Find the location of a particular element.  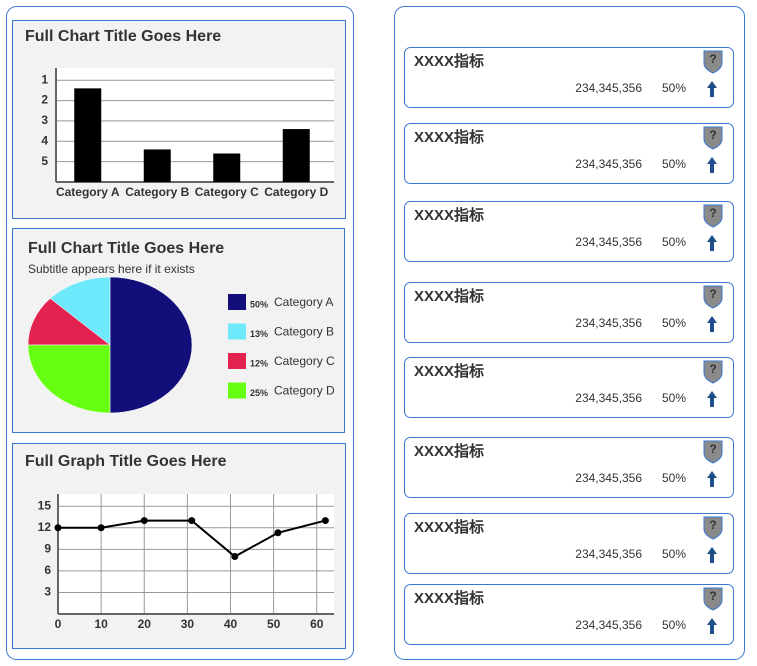

x-tick-label: Category A is located at coordinates (87, 192).